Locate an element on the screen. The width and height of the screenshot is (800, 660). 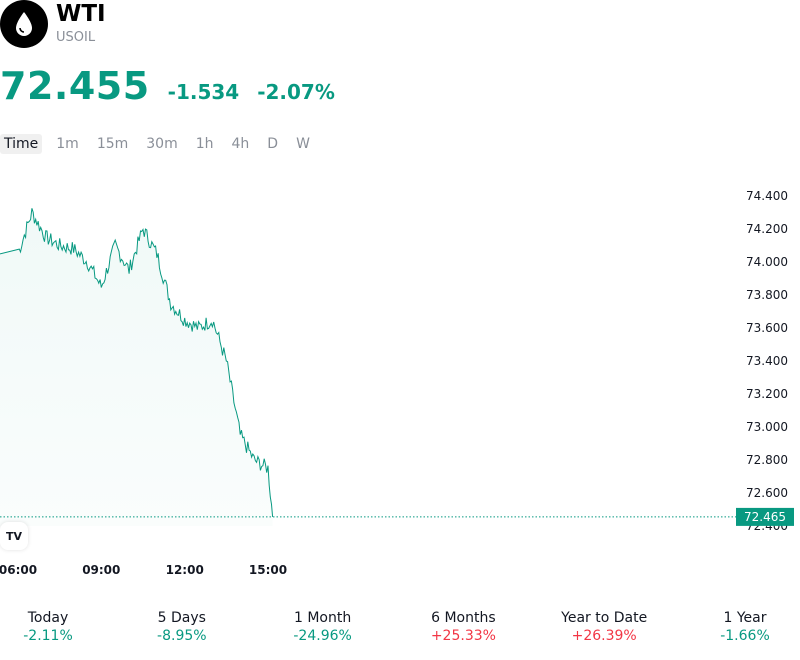
oil-drop-icon is located at coordinates (24, 24).